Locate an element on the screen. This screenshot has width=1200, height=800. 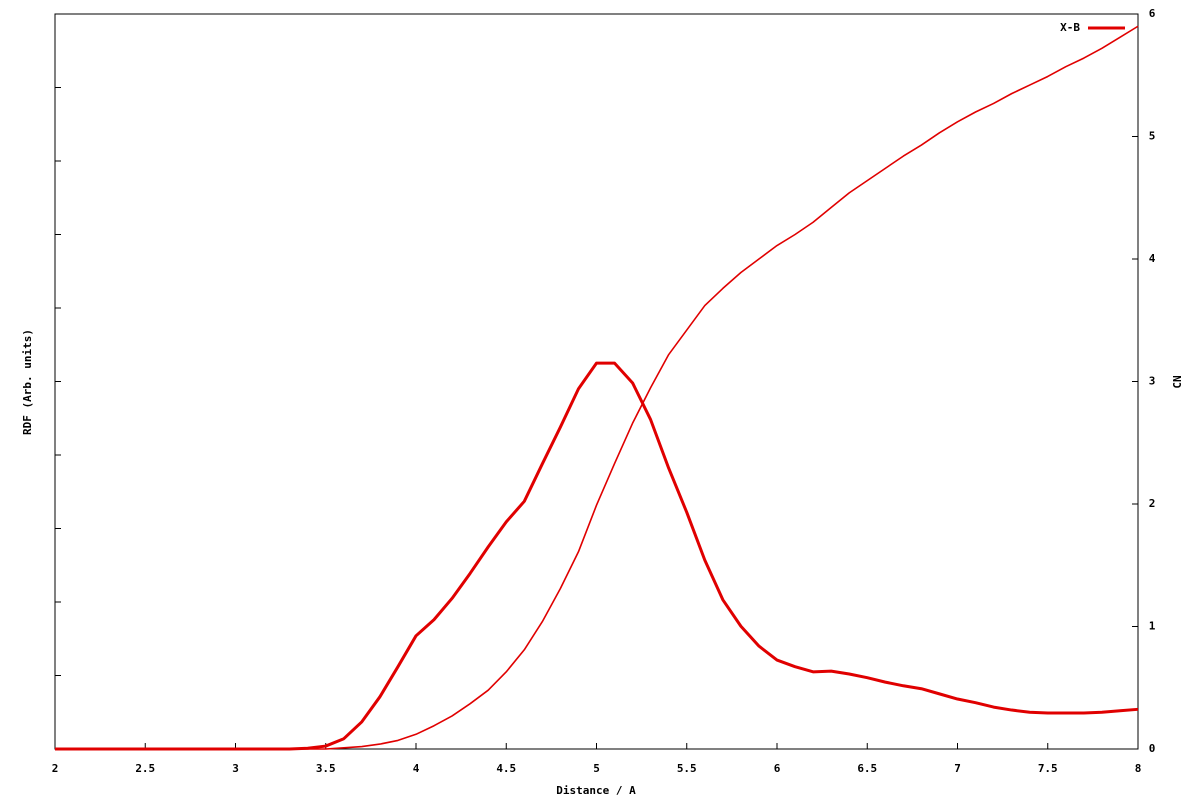
x-tick-label: 6.5 is located at coordinates (867, 768).